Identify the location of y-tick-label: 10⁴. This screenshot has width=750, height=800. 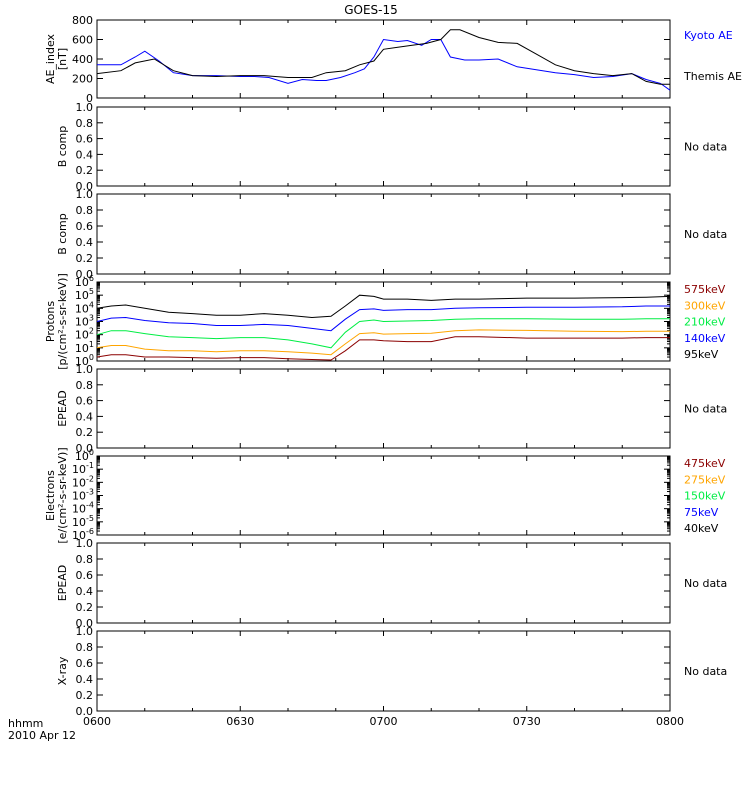
(84, 307).